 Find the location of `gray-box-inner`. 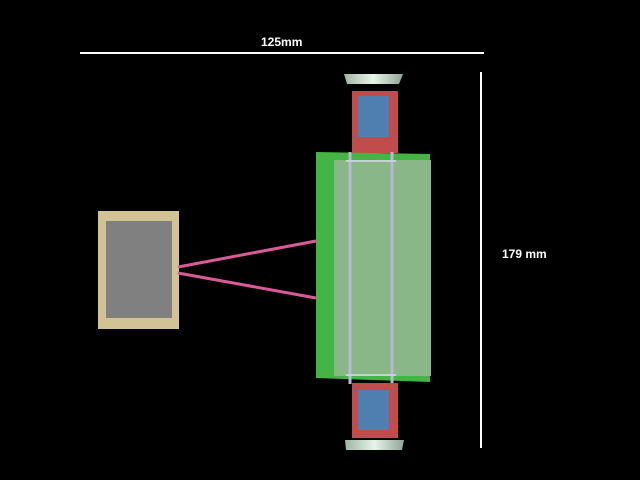

gray-box-inner is located at coordinates (139, 269).